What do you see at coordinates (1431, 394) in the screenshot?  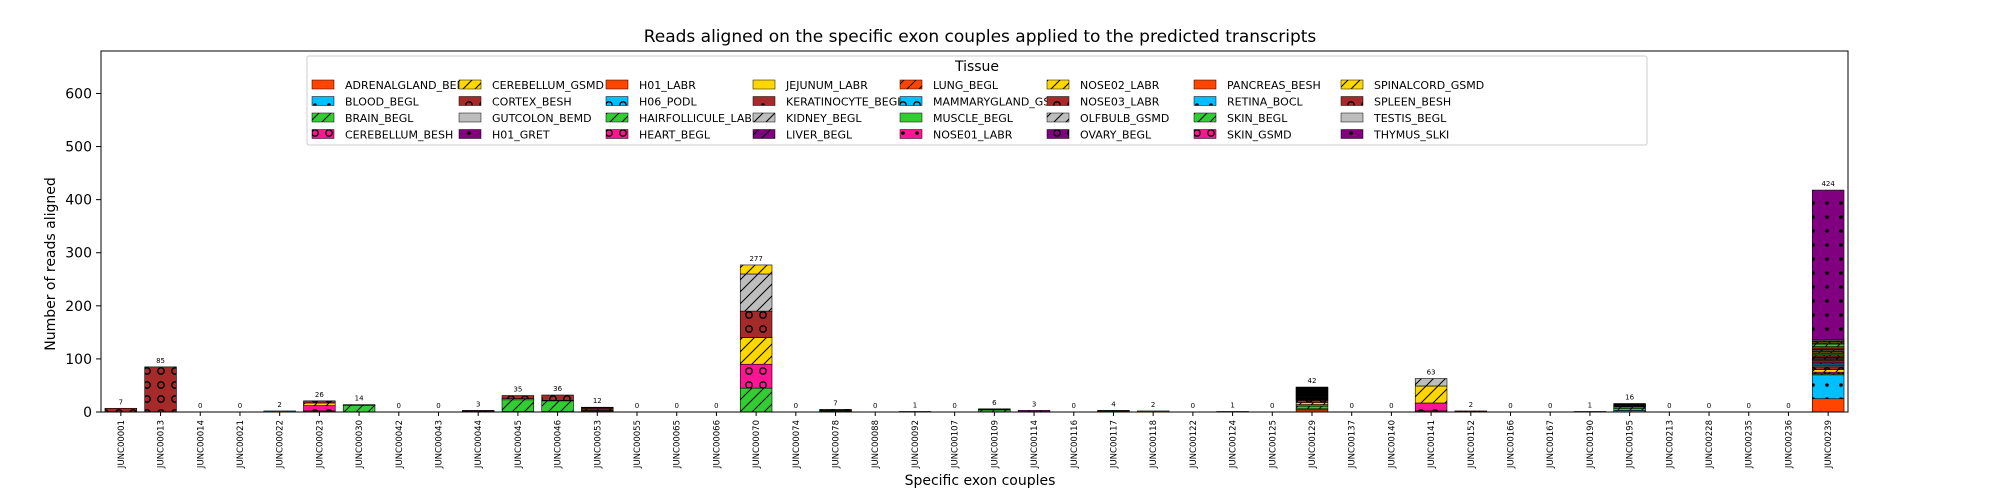 I see `bar-segment-JUNC00141-CEREBELLUM_GSMD` at bounding box center [1431, 394].